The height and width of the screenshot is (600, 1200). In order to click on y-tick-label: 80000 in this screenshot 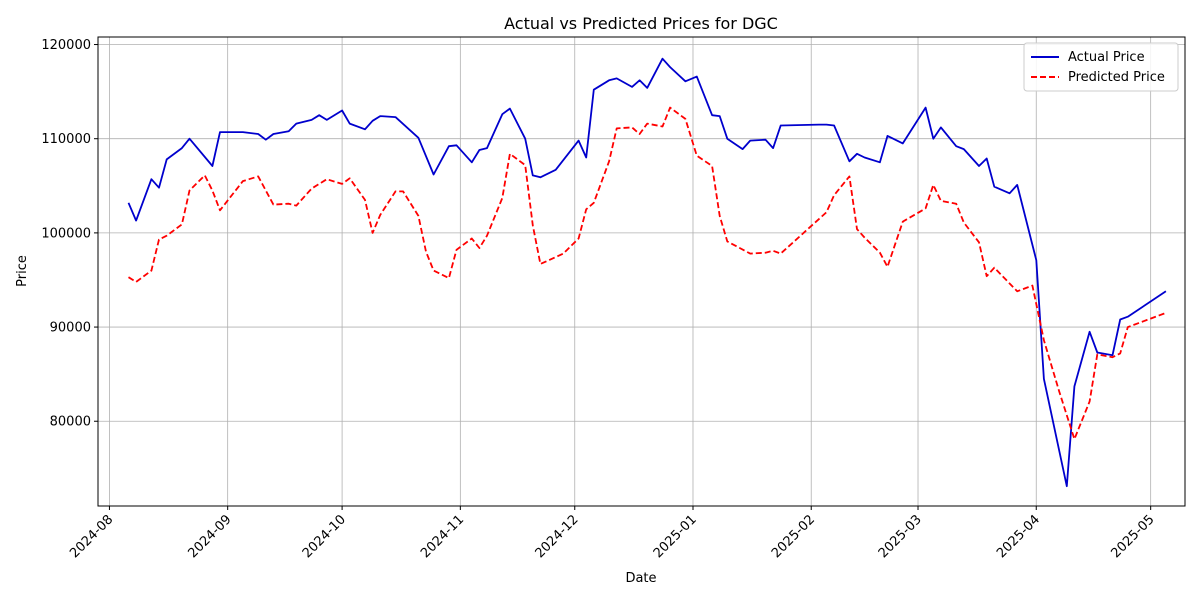, I will do `click(70, 422)`.